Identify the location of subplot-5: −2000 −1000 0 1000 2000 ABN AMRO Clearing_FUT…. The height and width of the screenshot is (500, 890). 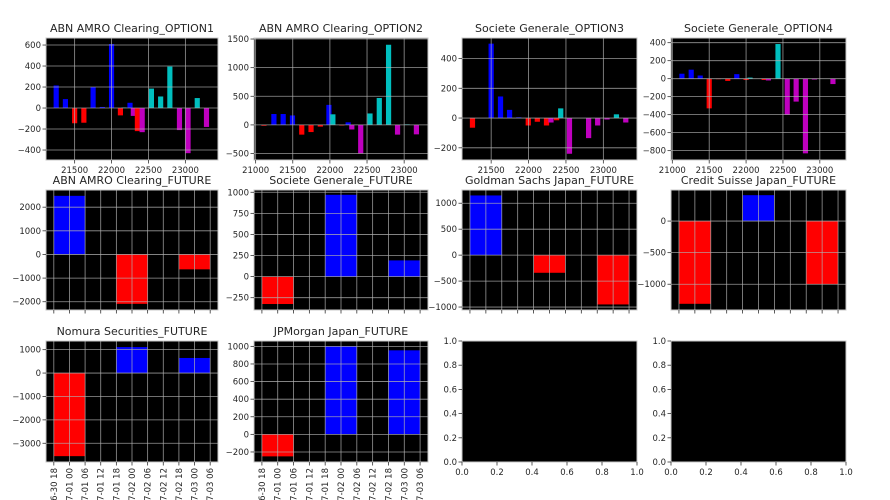
(115, 244).